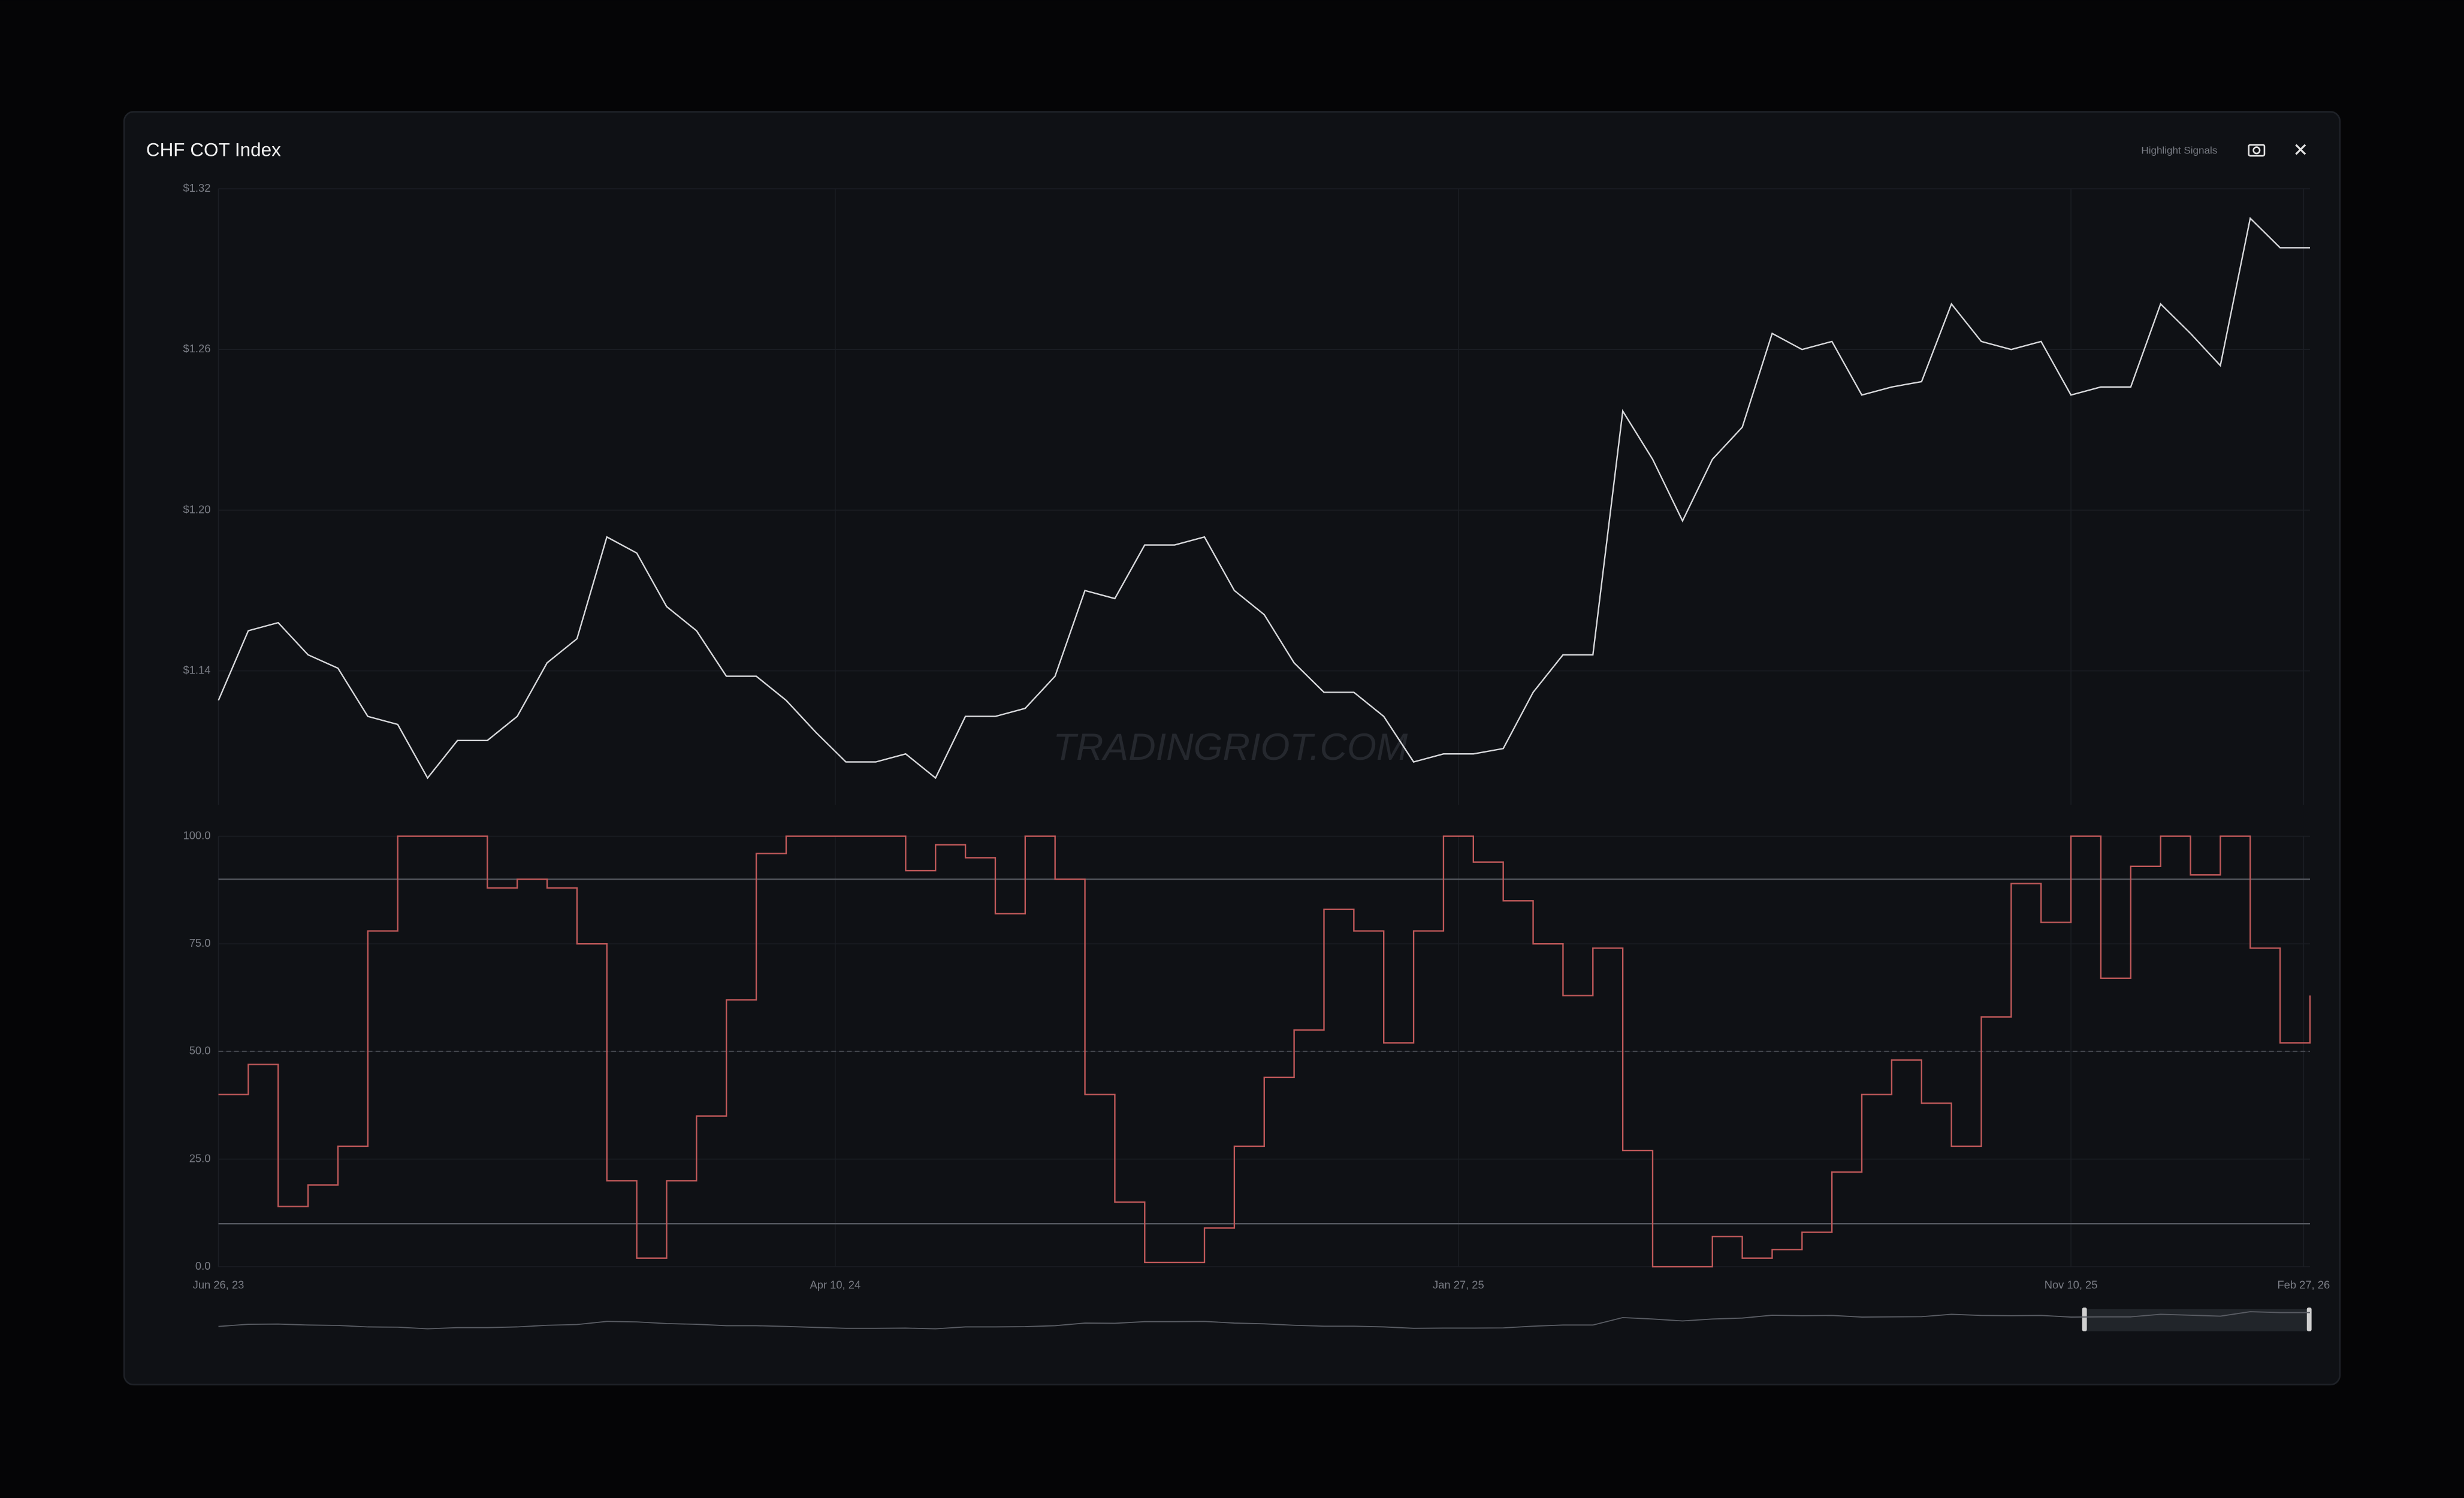 This screenshot has height=1498, width=2464. I want to click on y-tick-label: 0.0, so click(203, 1266).